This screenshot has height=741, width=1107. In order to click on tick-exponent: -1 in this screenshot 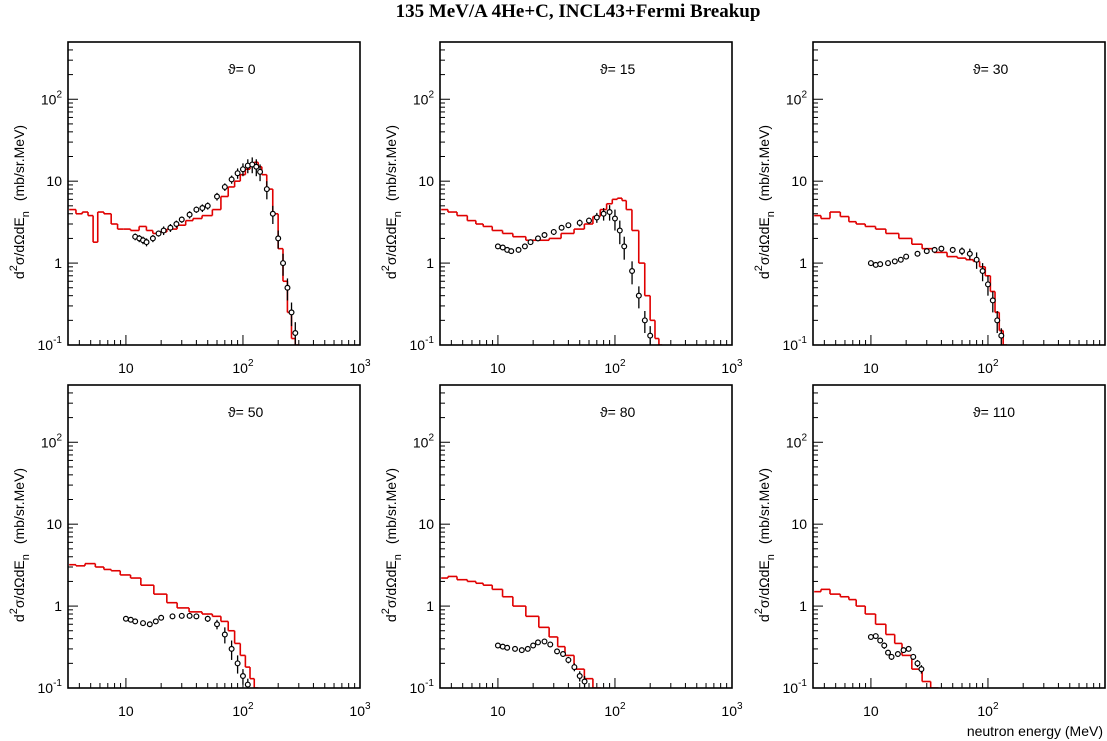, I will do `click(429, 340)`.